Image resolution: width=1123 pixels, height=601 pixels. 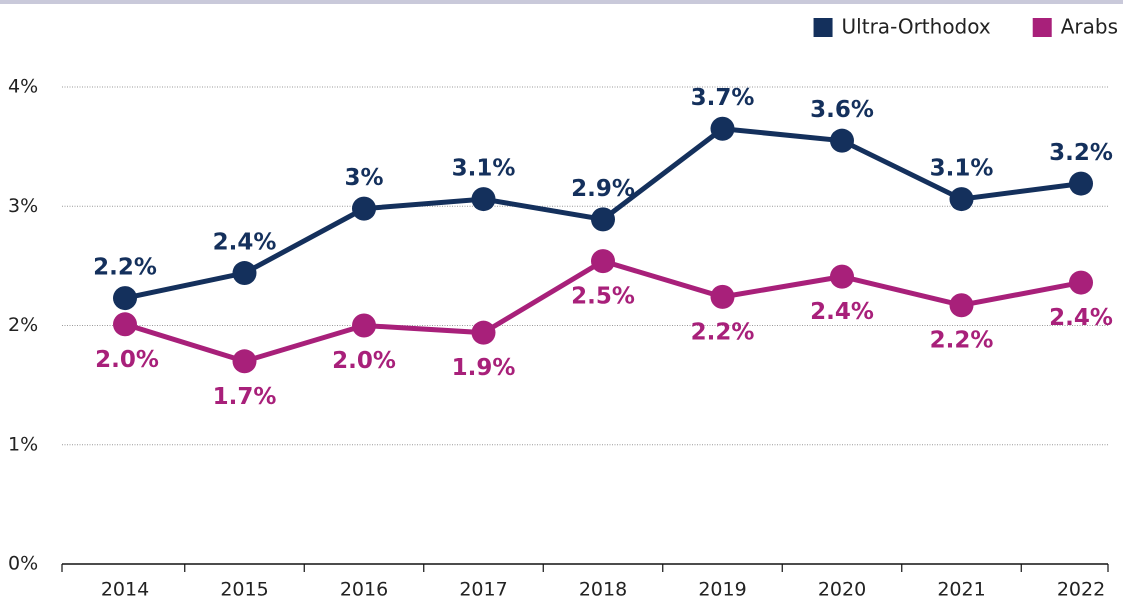 I want to click on y-tick-label: 2%, so click(x=23, y=325).